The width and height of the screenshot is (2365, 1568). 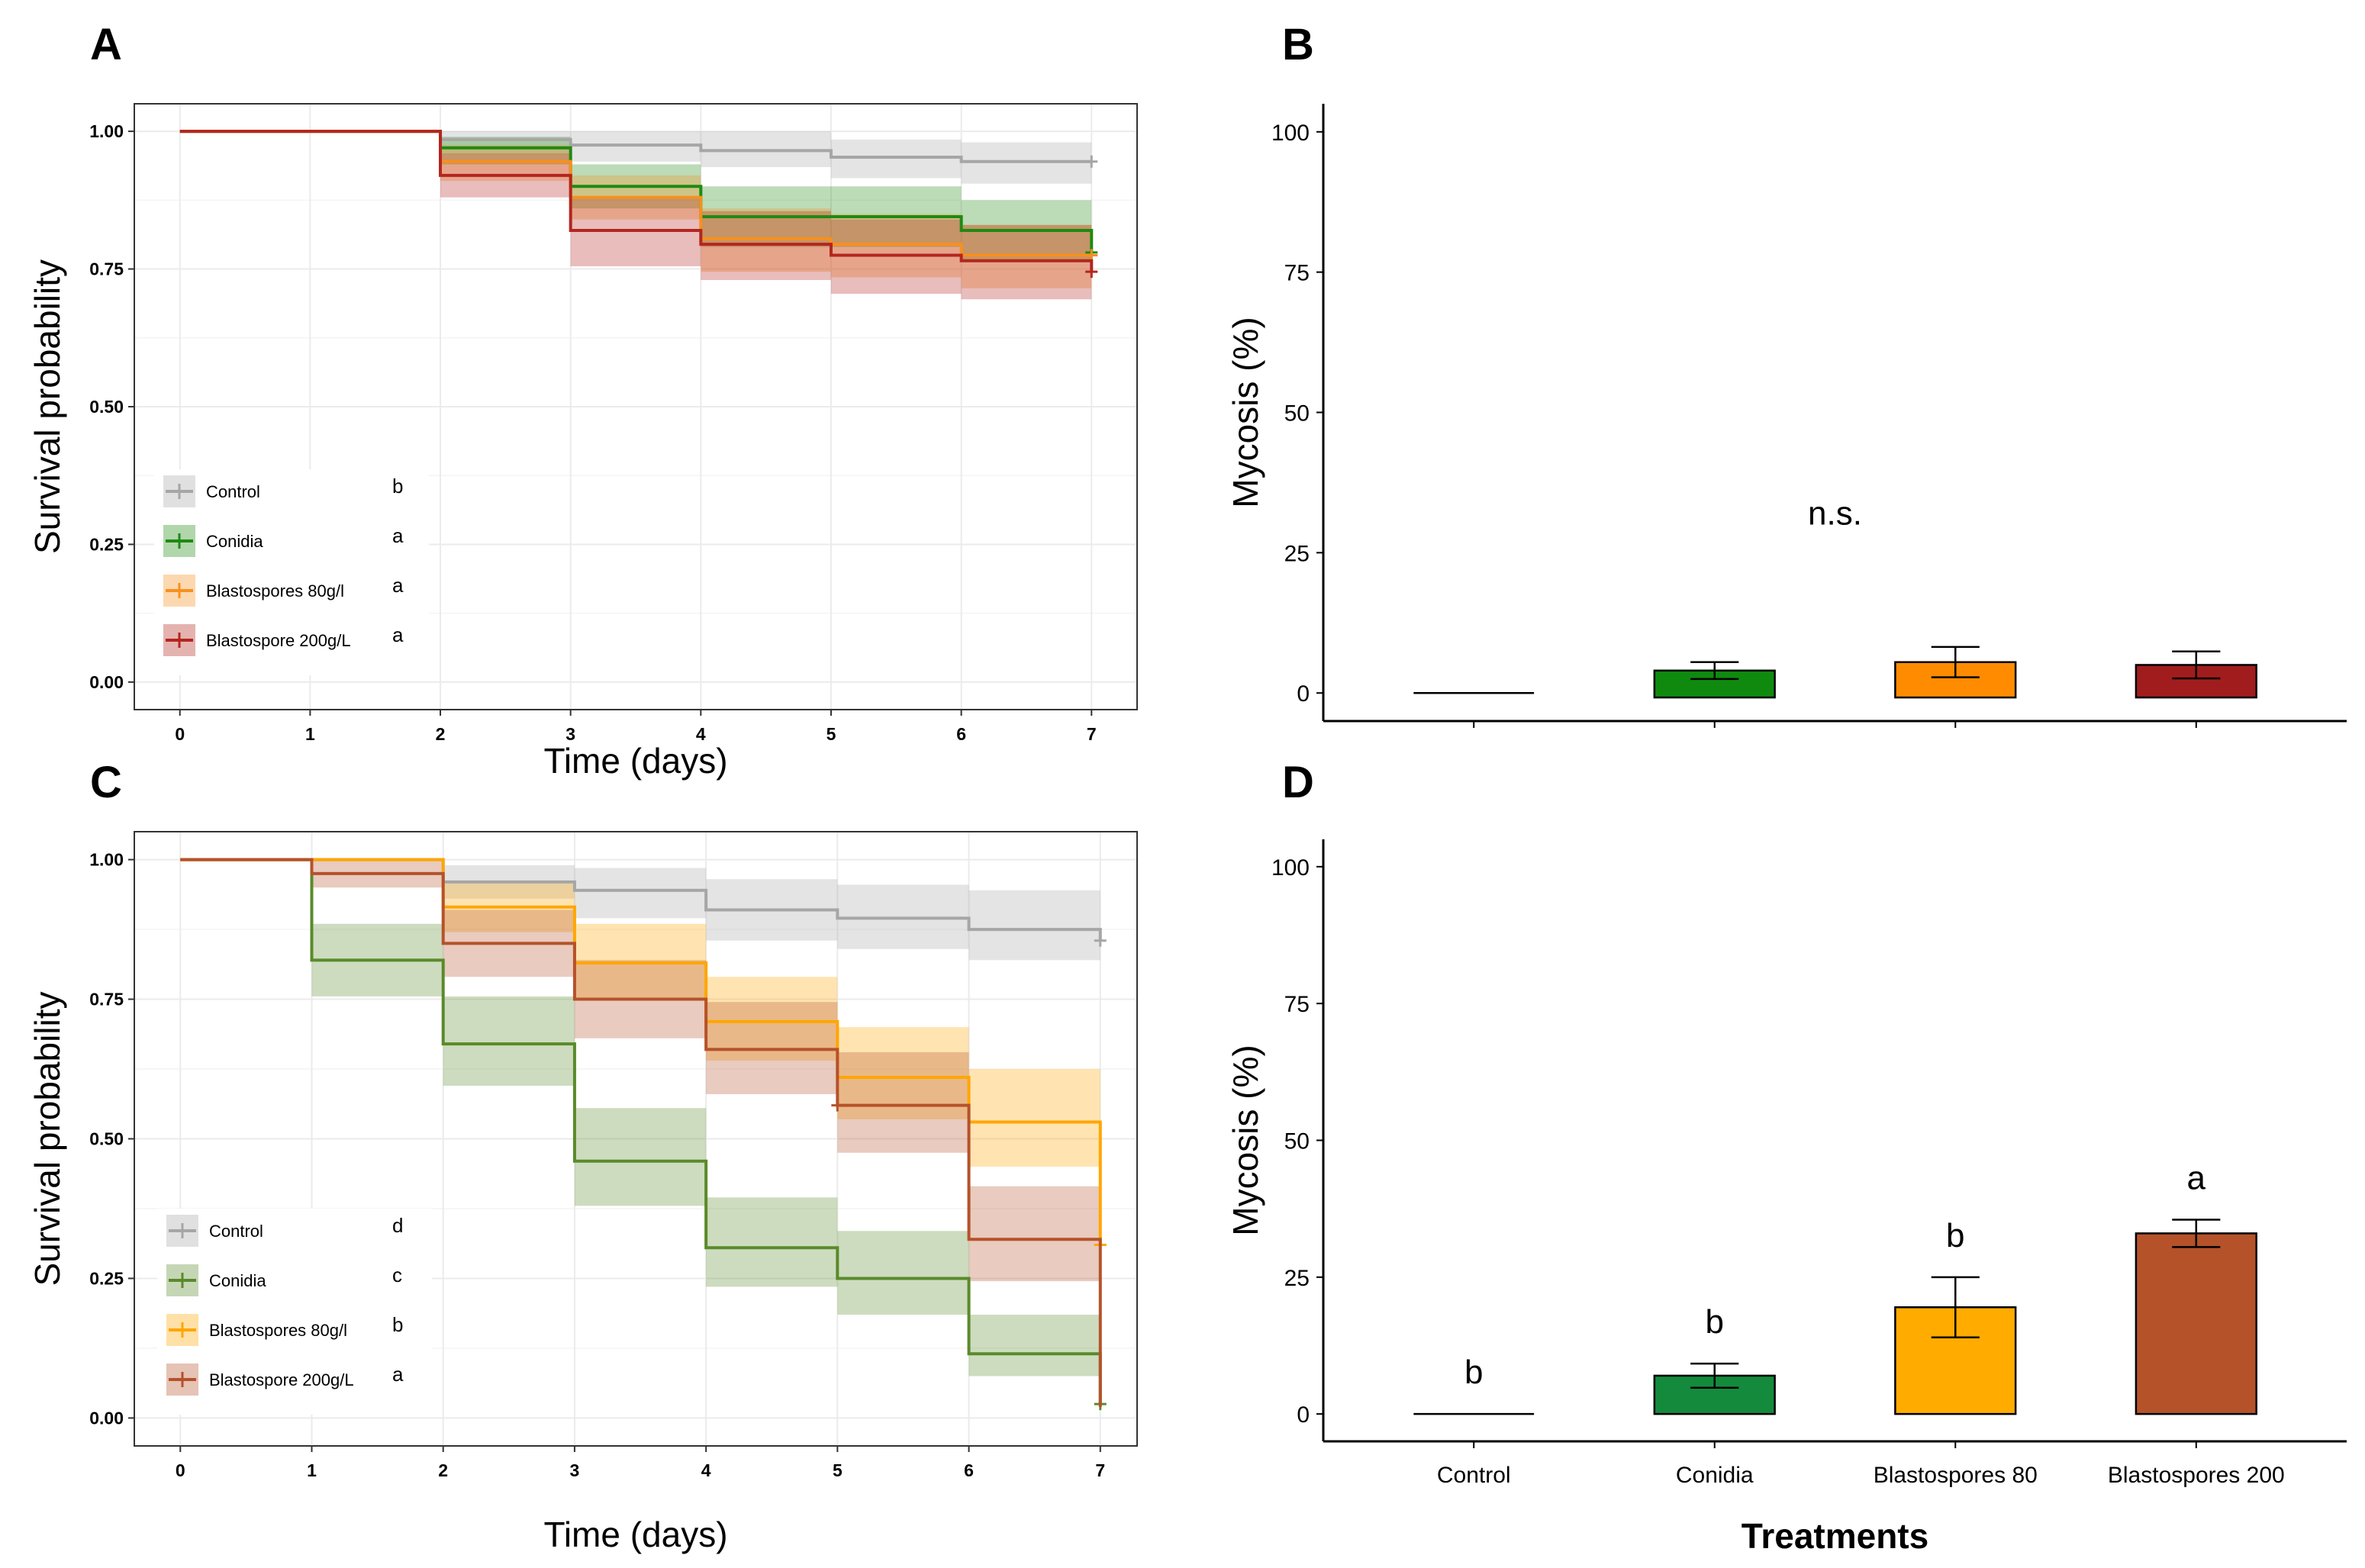 What do you see at coordinates (1474, 1475) in the screenshot?
I see `x-tick-label-control: Control` at bounding box center [1474, 1475].